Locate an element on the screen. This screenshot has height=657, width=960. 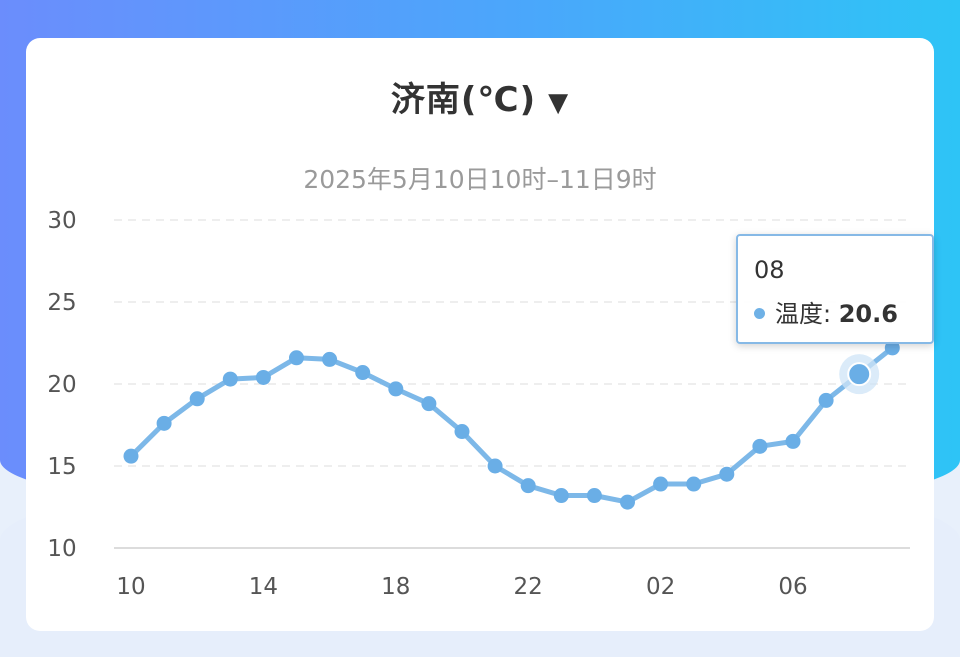
tooltip-series-name: 温度 is located at coordinates (799, 314).